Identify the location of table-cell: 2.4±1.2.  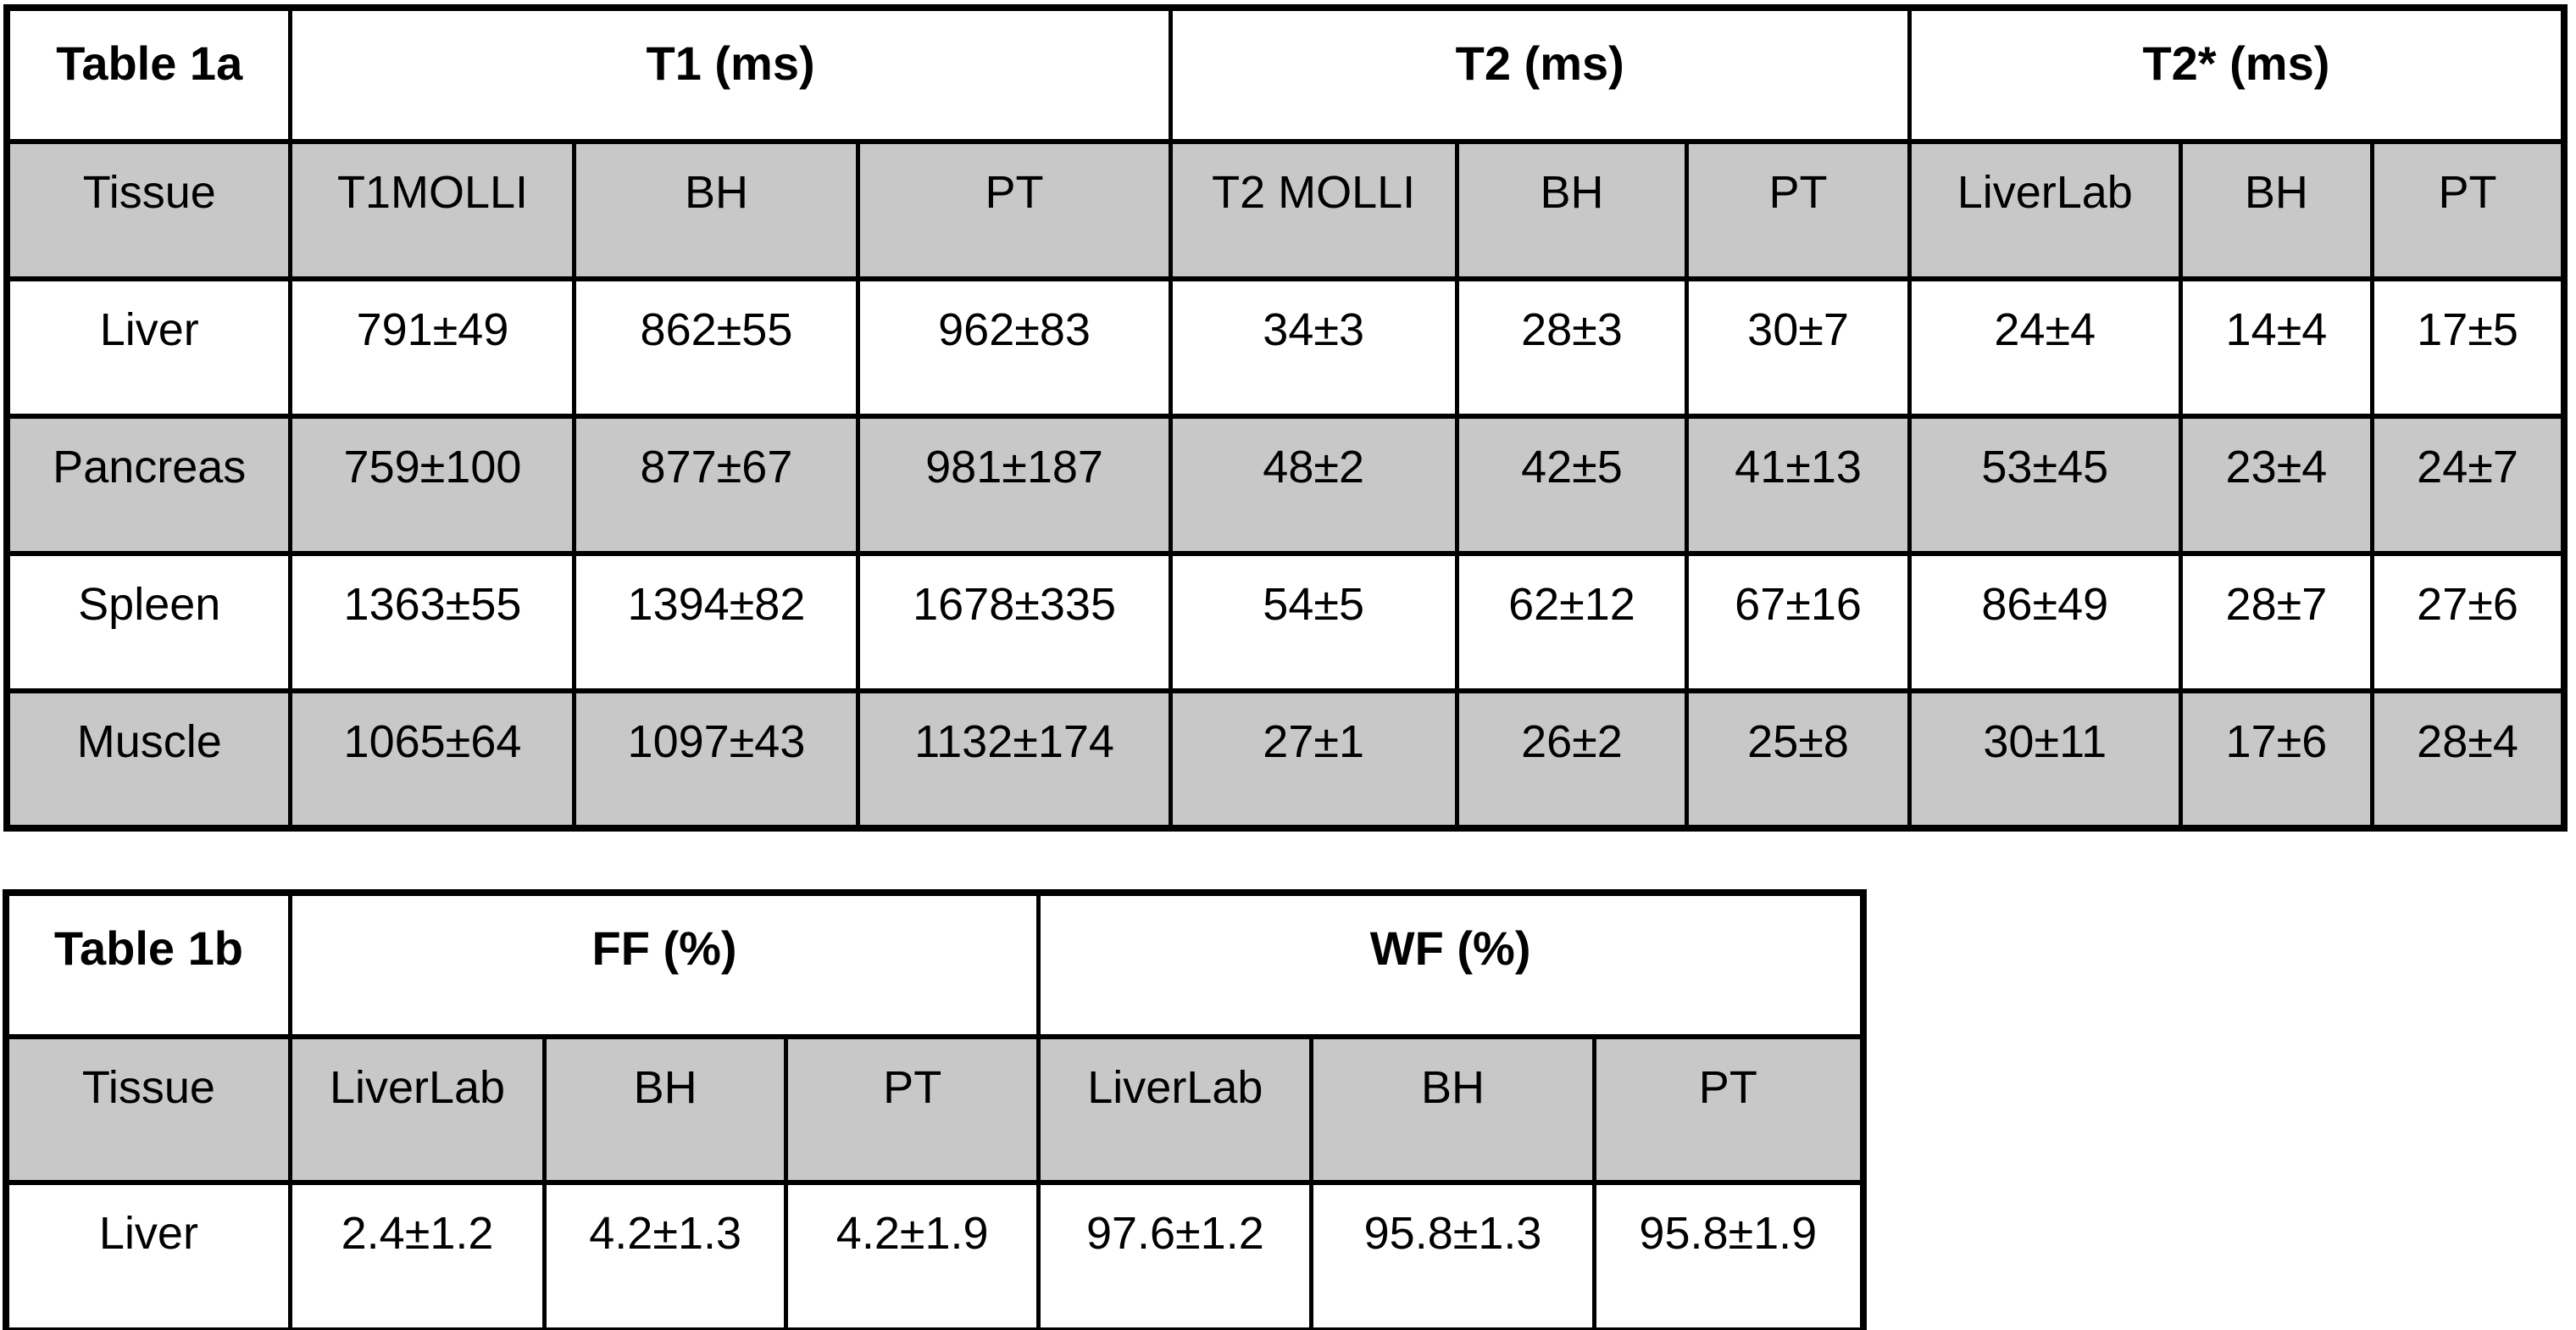
(417, 1255).